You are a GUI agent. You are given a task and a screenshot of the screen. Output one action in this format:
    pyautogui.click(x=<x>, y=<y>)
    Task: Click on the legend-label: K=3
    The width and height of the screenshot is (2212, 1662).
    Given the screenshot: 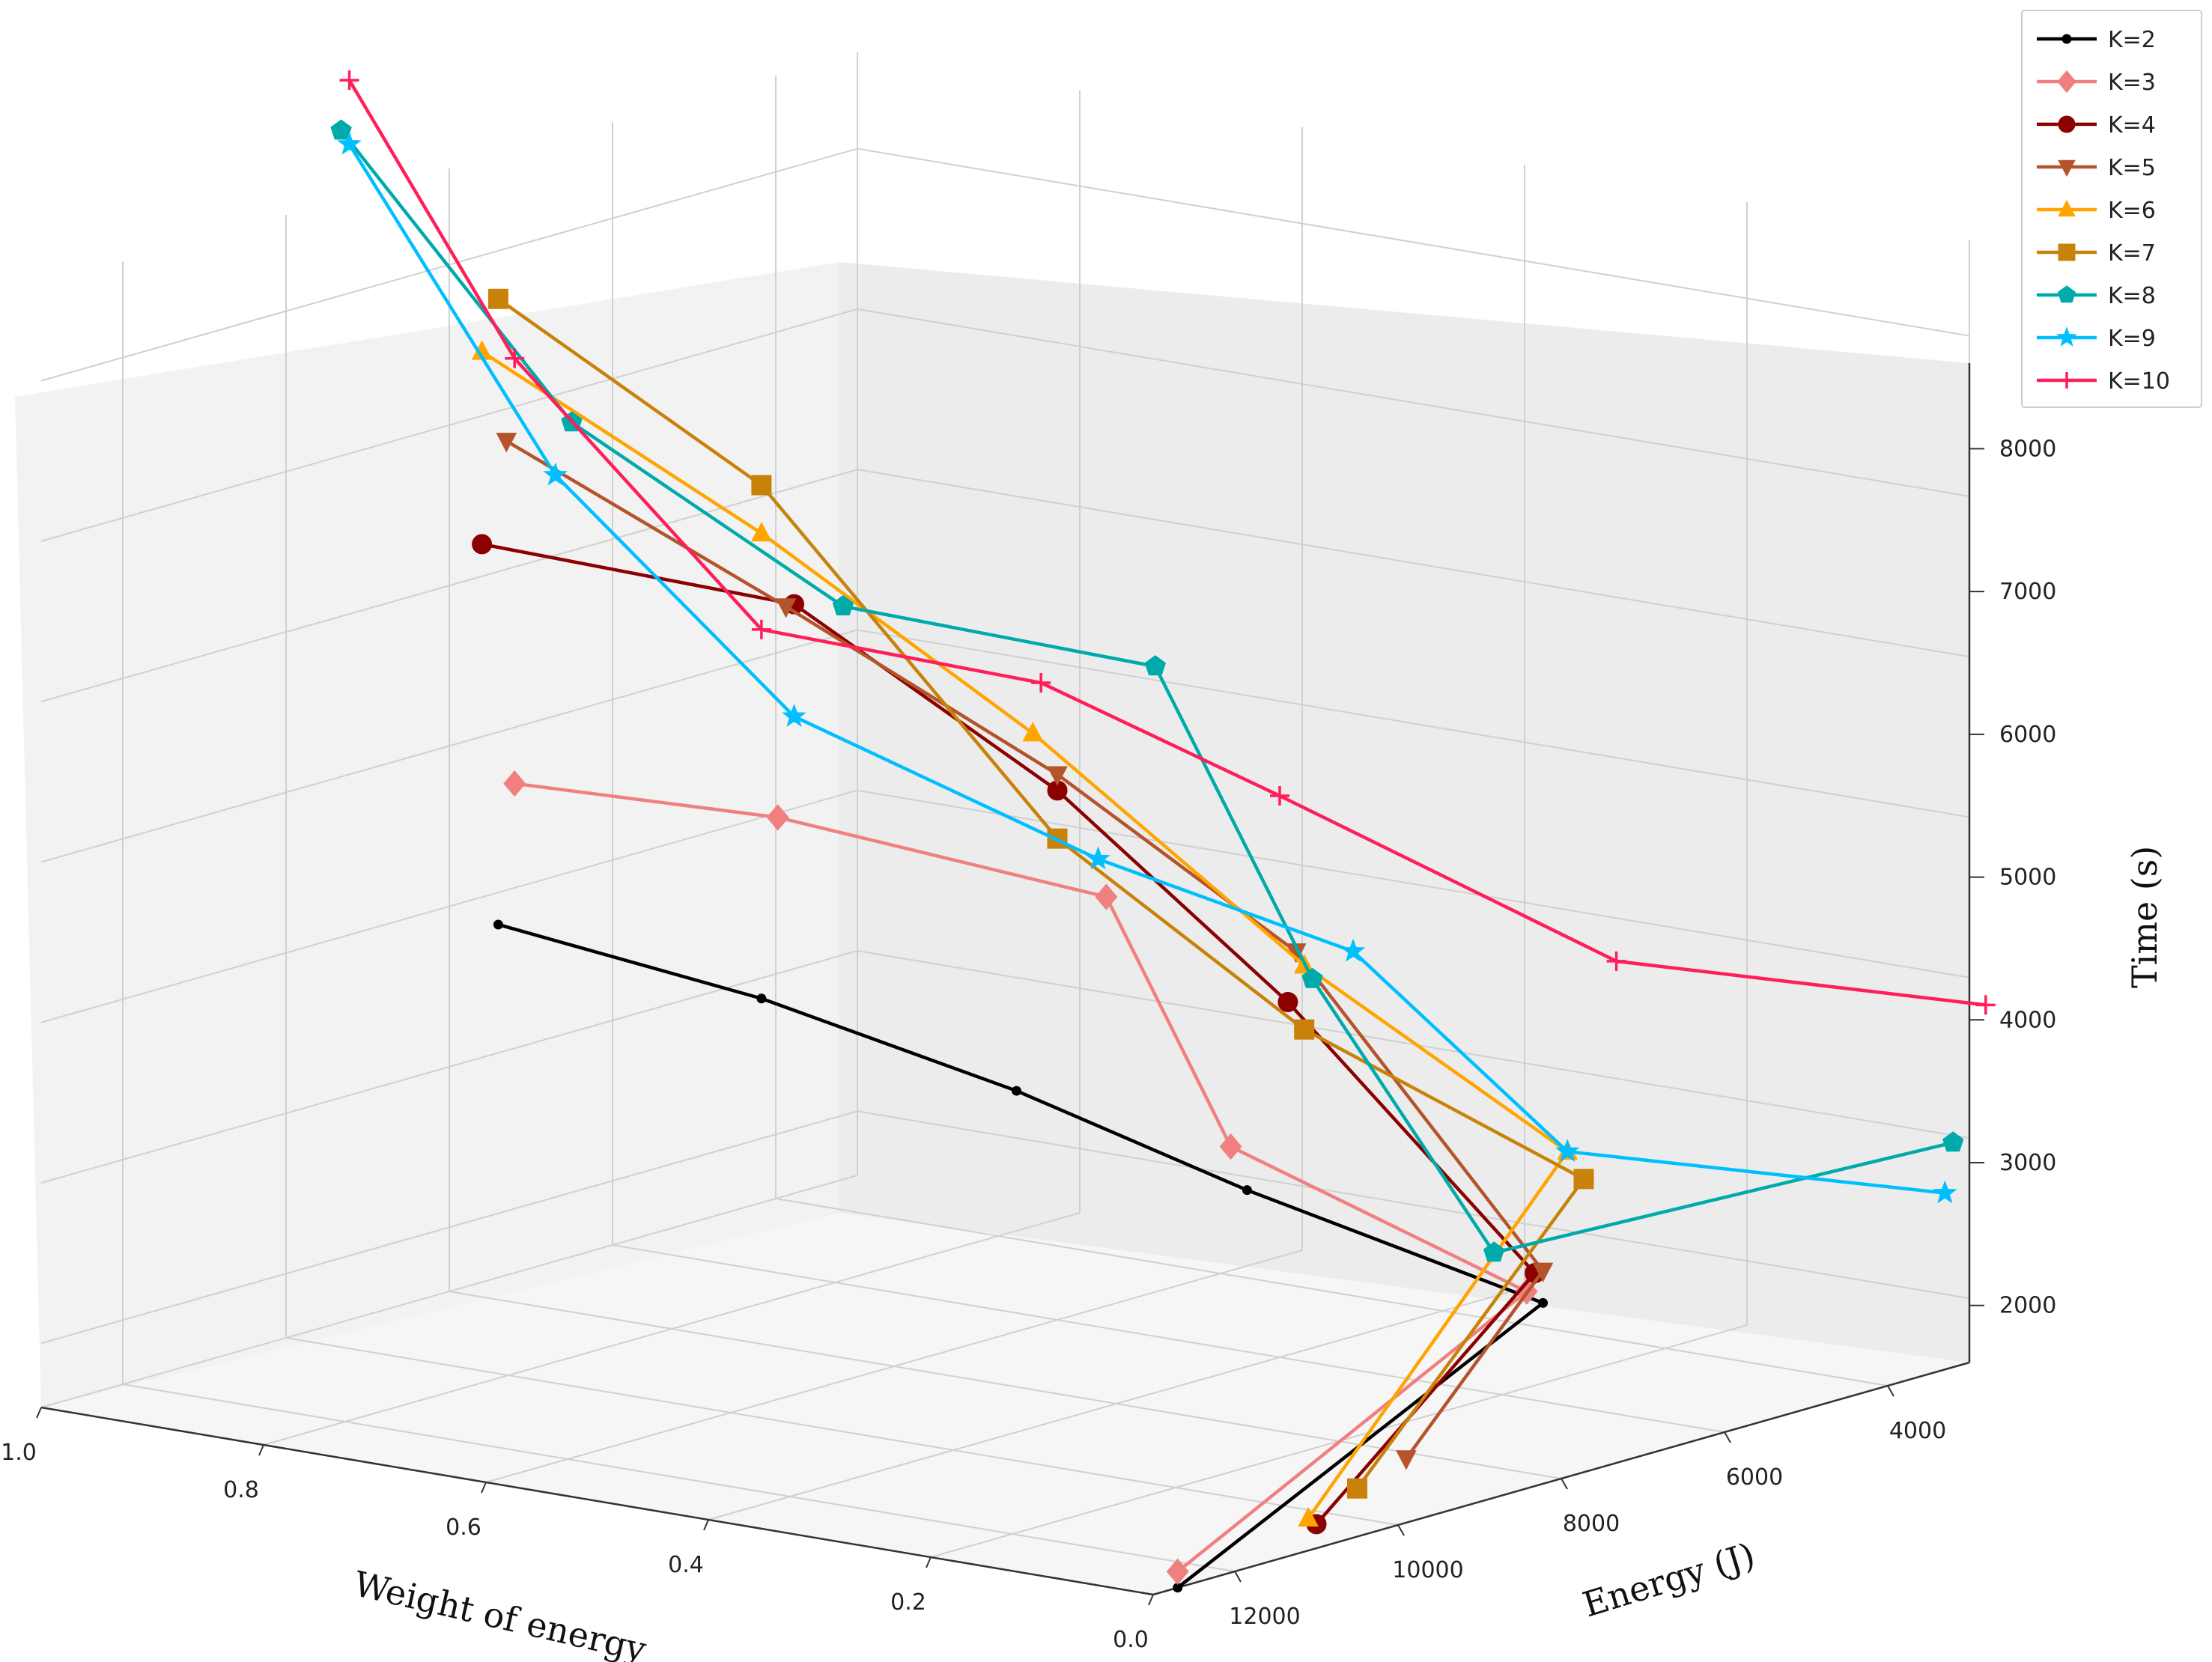 What is the action you would take?
    pyautogui.click(x=2132, y=83)
    